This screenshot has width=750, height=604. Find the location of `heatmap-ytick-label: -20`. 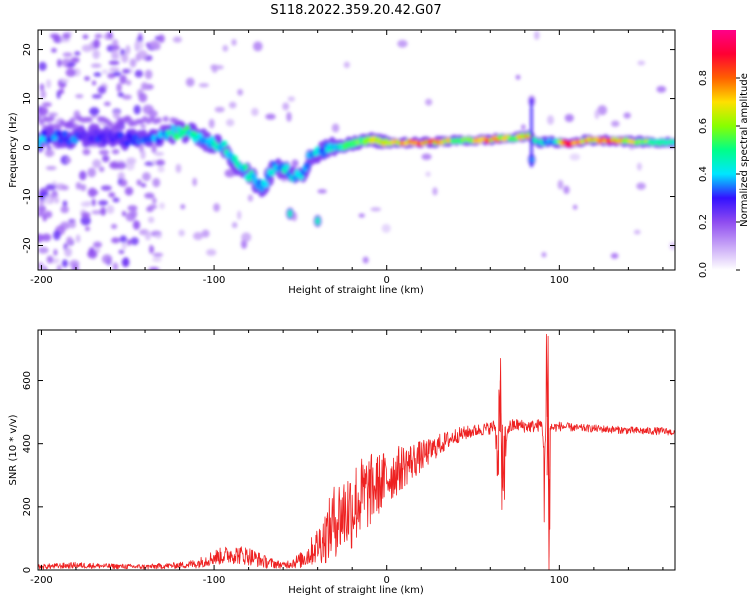

heatmap-ytick-label: -20 is located at coordinates (27, 245).